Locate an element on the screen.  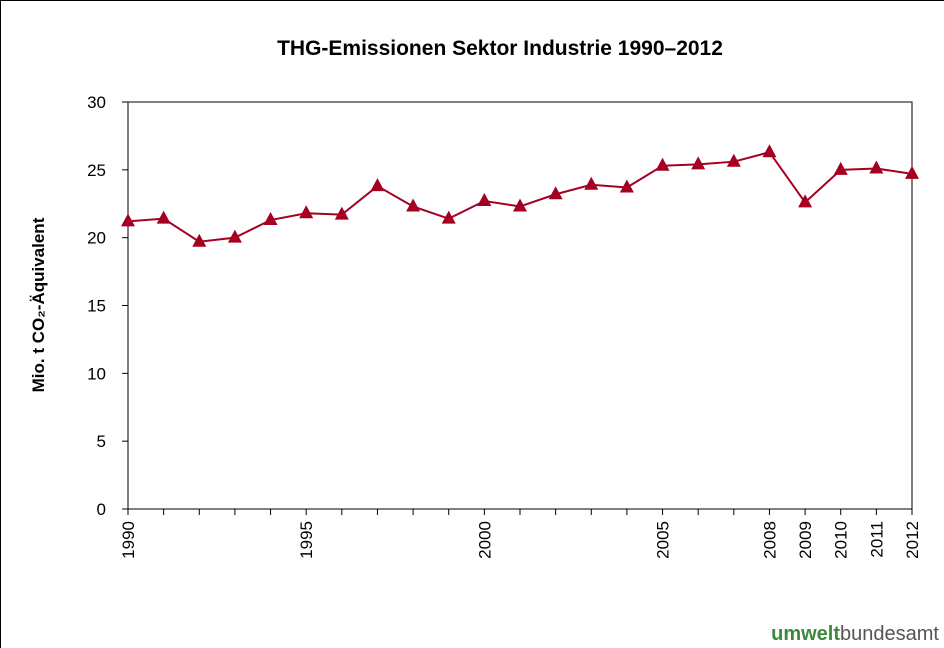
x-tick-label: 2005 is located at coordinates (663, 540).